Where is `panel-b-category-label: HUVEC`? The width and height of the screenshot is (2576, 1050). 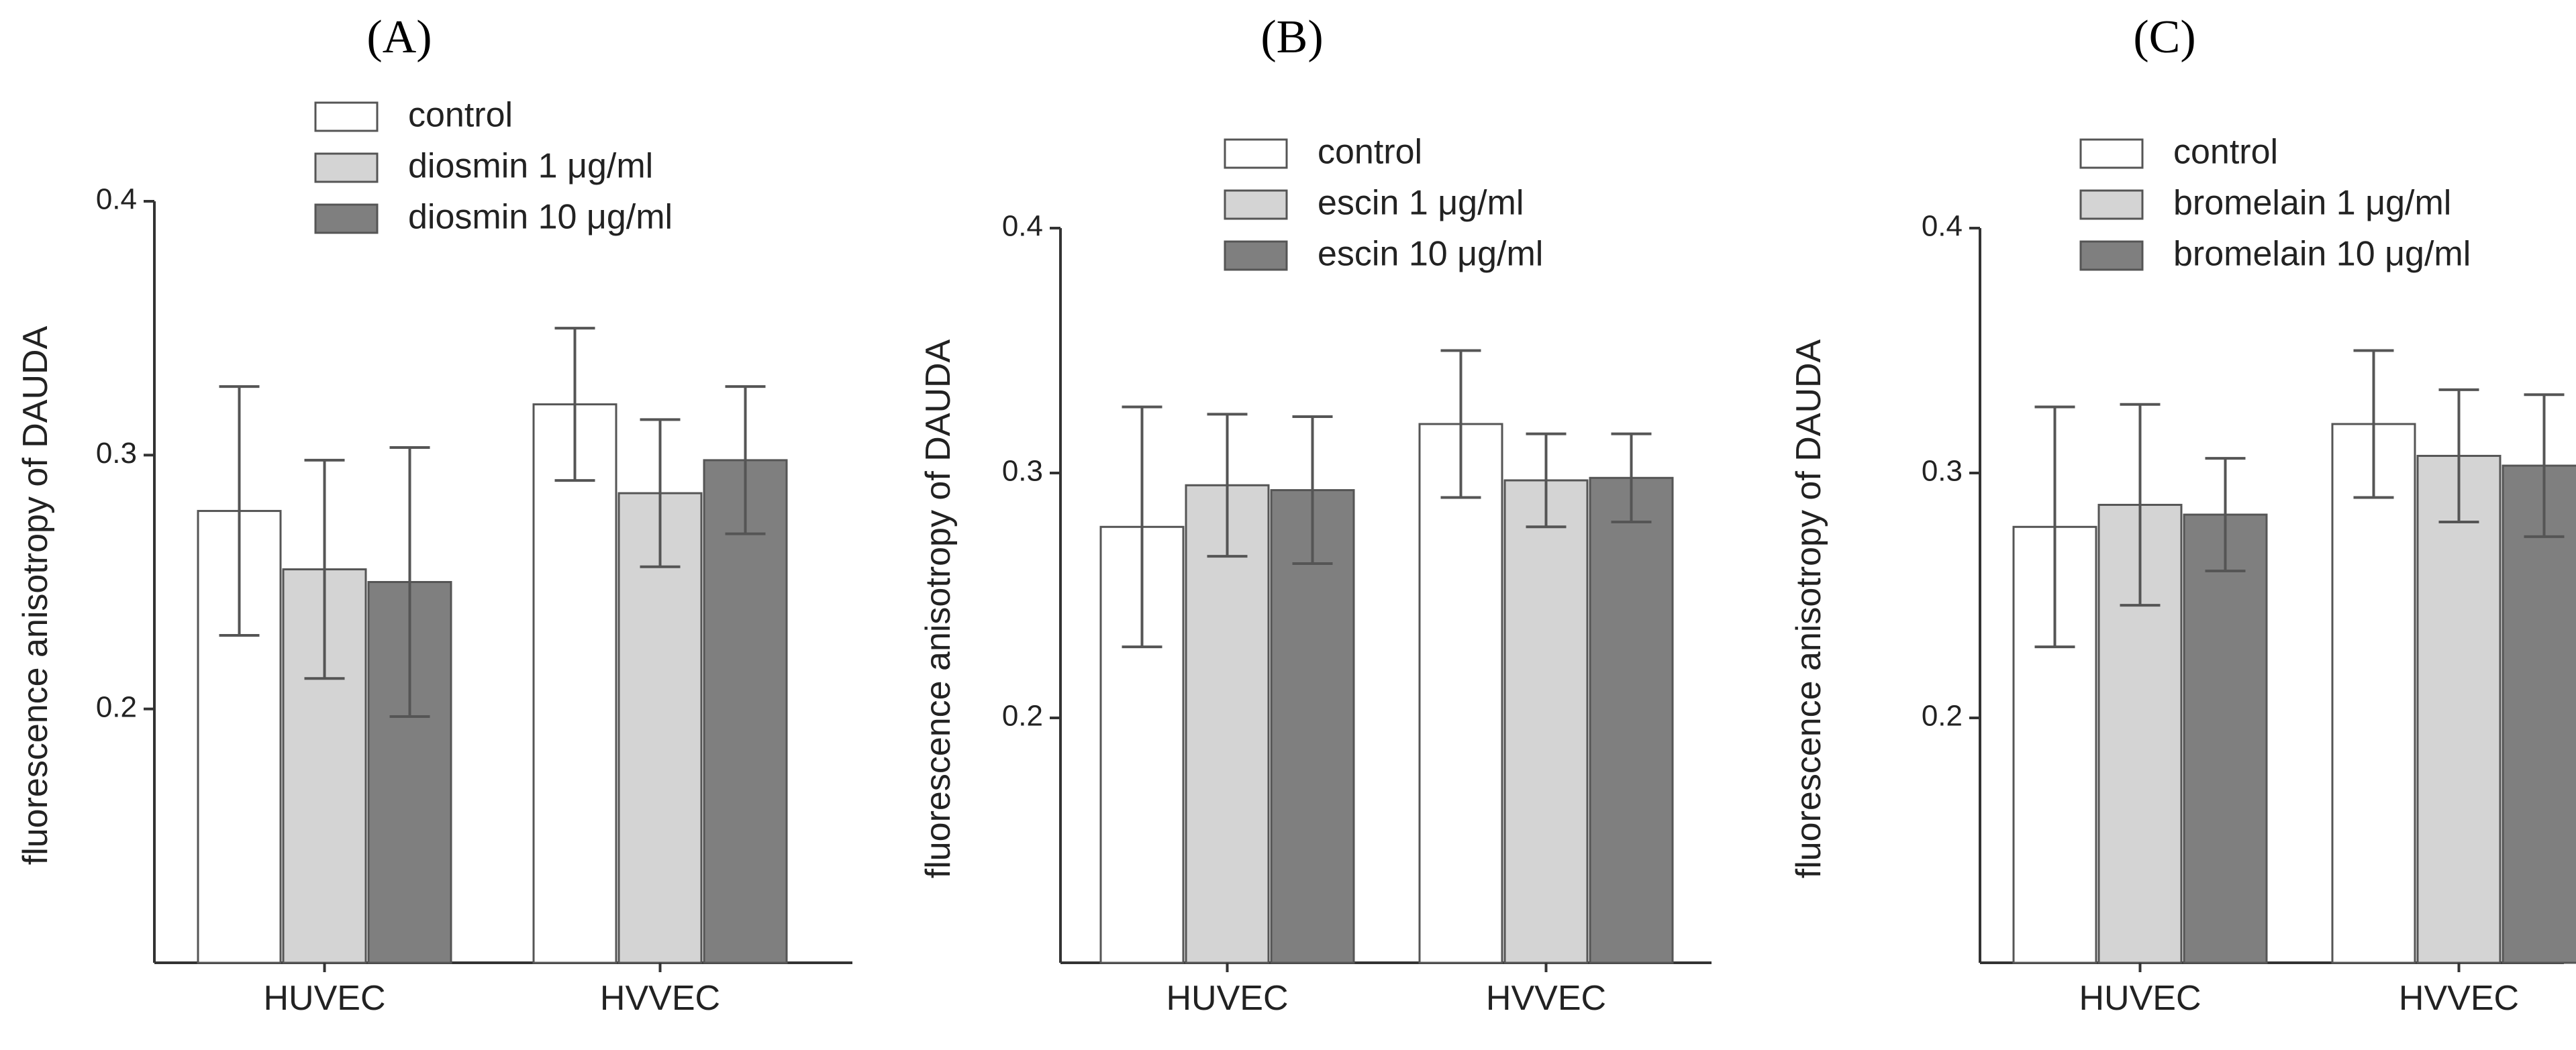
panel-b-category-label: HUVEC is located at coordinates (1227, 999).